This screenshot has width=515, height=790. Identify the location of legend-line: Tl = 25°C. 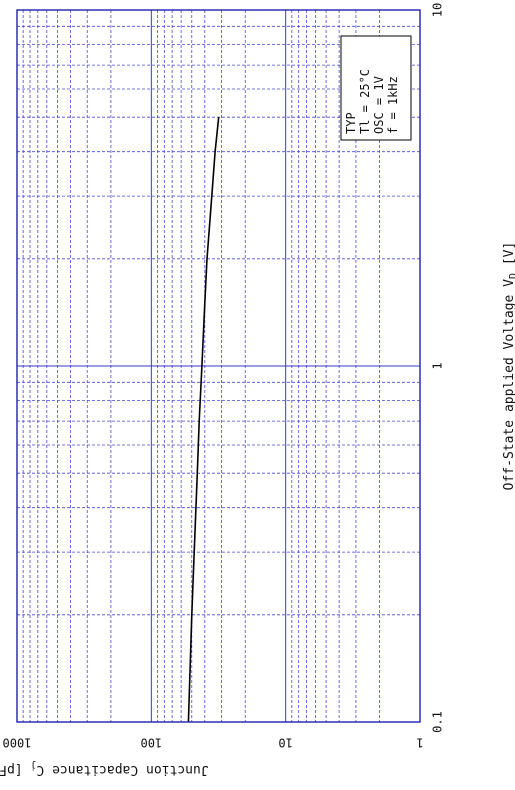
(365, 101).